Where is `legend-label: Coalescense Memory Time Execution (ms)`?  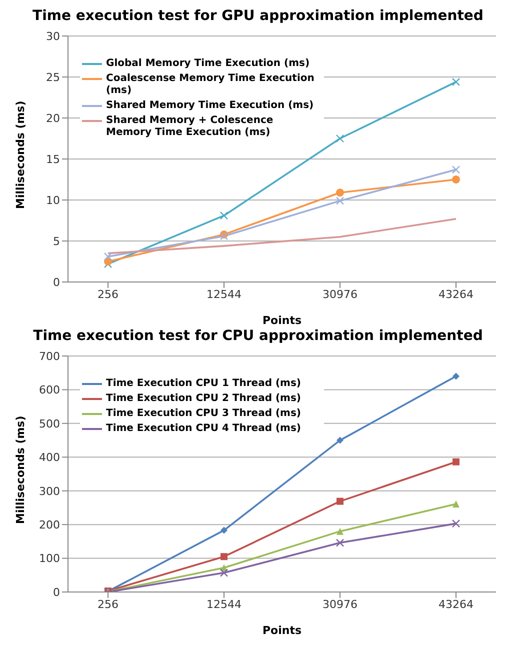
legend-label: Coalescense Memory Time Execution (ms) is located at coordinates (211, 85).